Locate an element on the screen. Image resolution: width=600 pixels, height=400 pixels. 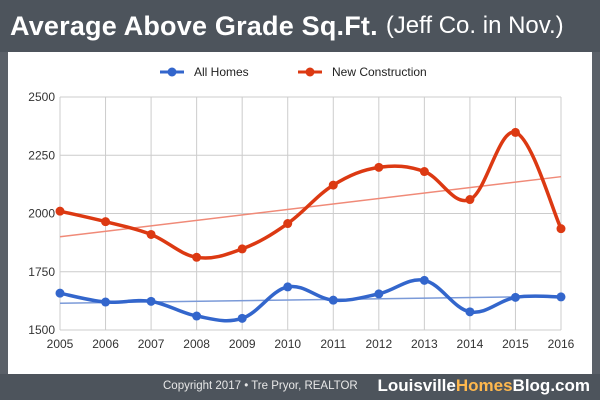
x-tick-label: 2008 is located at coordinates (196, 344).